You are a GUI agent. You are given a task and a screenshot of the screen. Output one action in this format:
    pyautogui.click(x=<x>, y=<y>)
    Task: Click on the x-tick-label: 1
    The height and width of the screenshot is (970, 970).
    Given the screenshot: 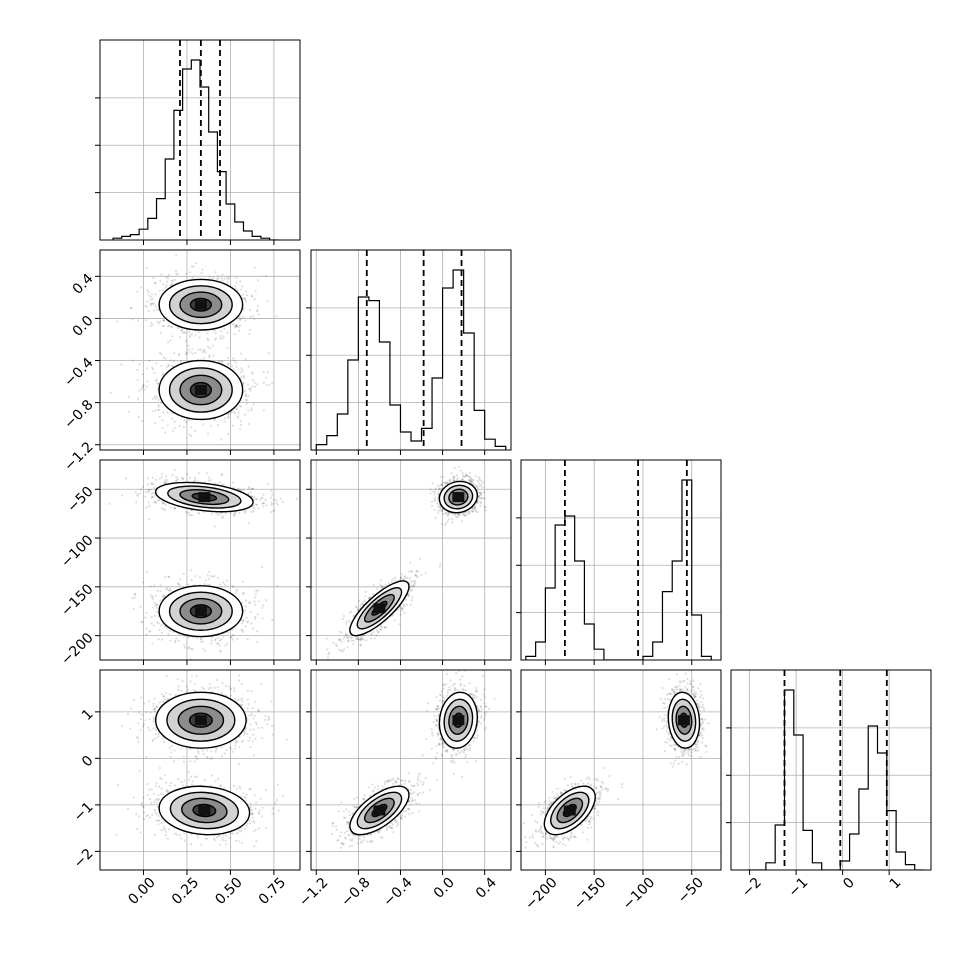 What is the action you would take?
    pyautogui.click(x=896, y=884)
    